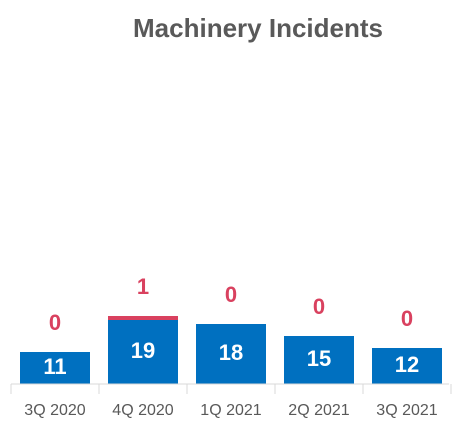  I want to click on bar-label: 12, so click(407, 364).